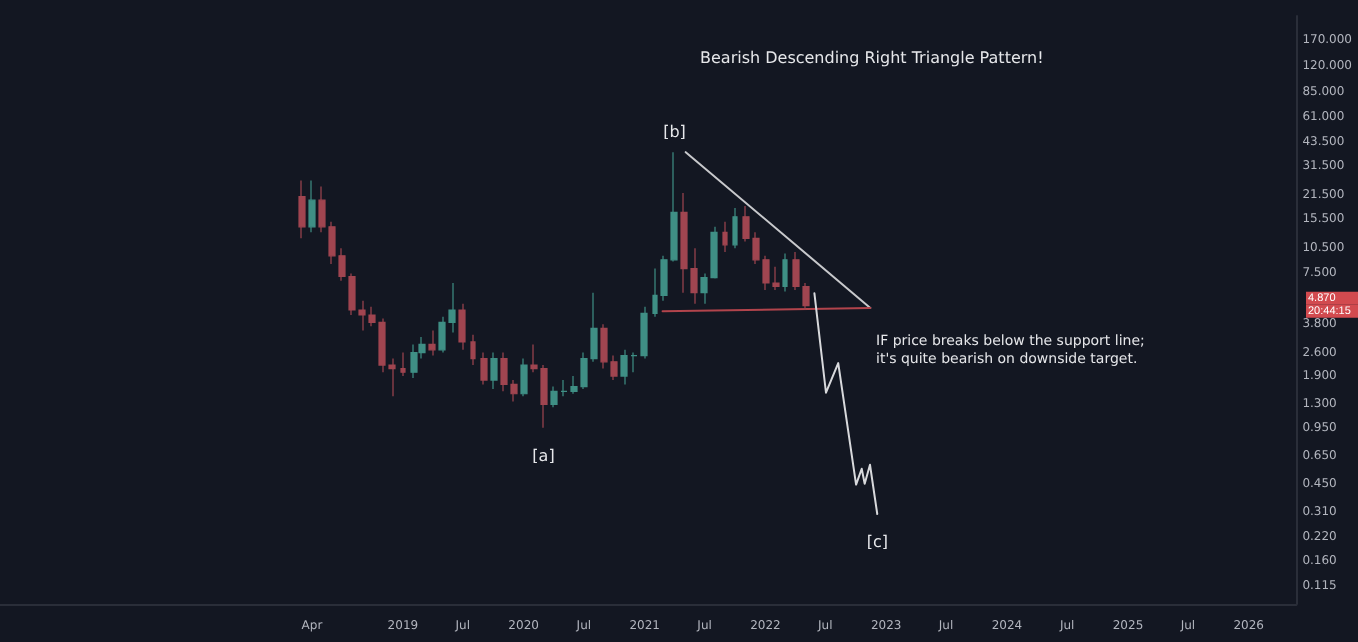 The image size is (1358, 642). Describe the element at coordinates (872, 58) in the screenshot. I see `text: Bearish Descending Right Triangle Pattern!` at that location.